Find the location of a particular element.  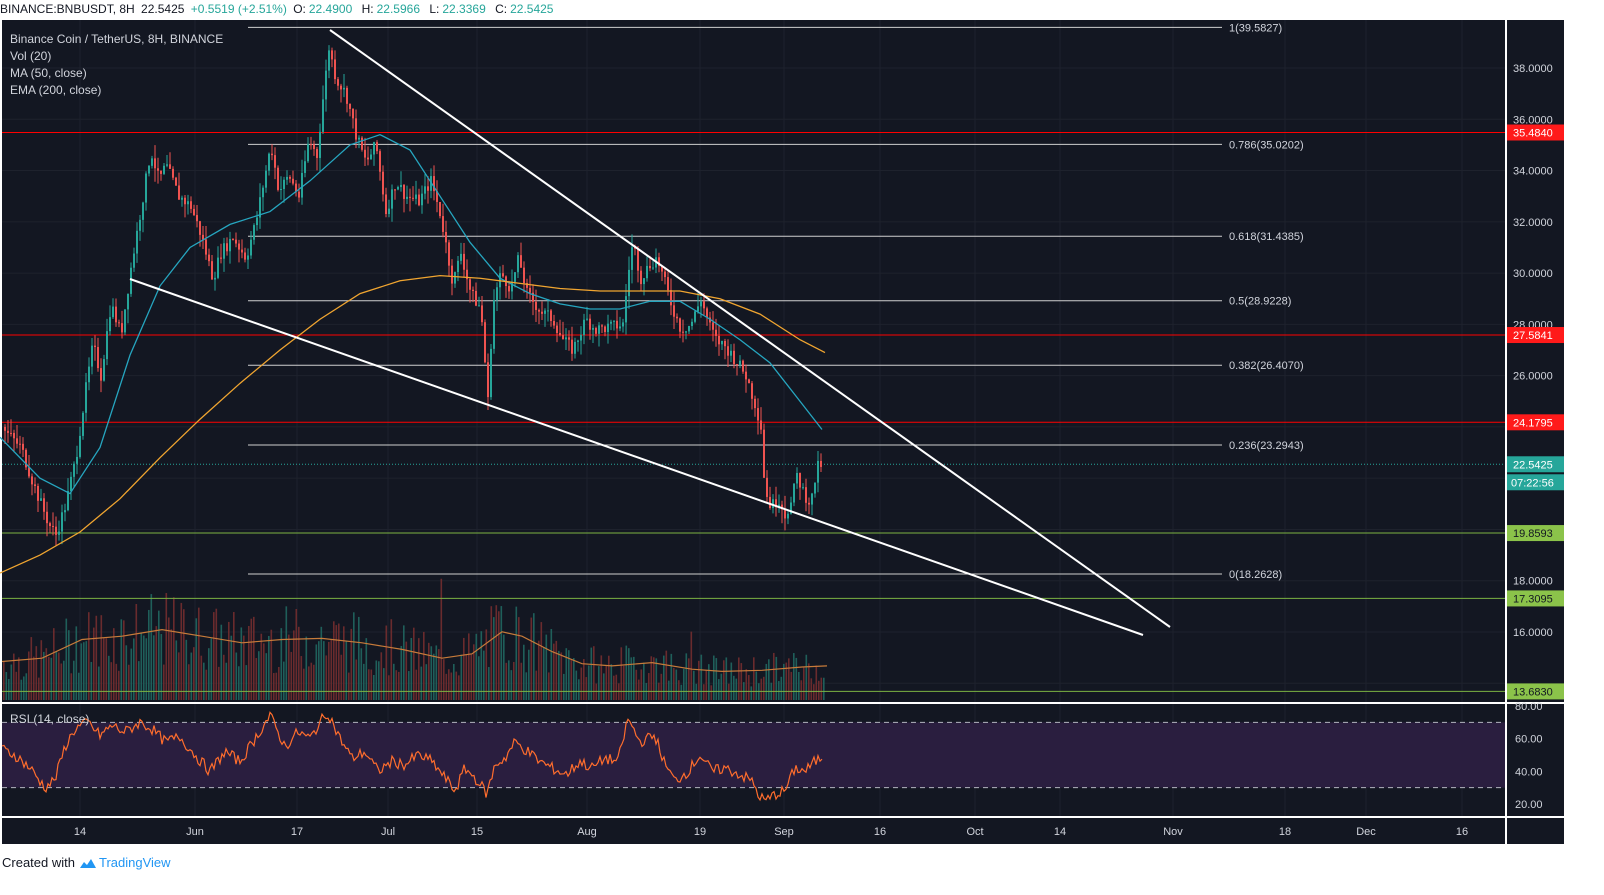

rsi-line is located at coordinates (412, 756).